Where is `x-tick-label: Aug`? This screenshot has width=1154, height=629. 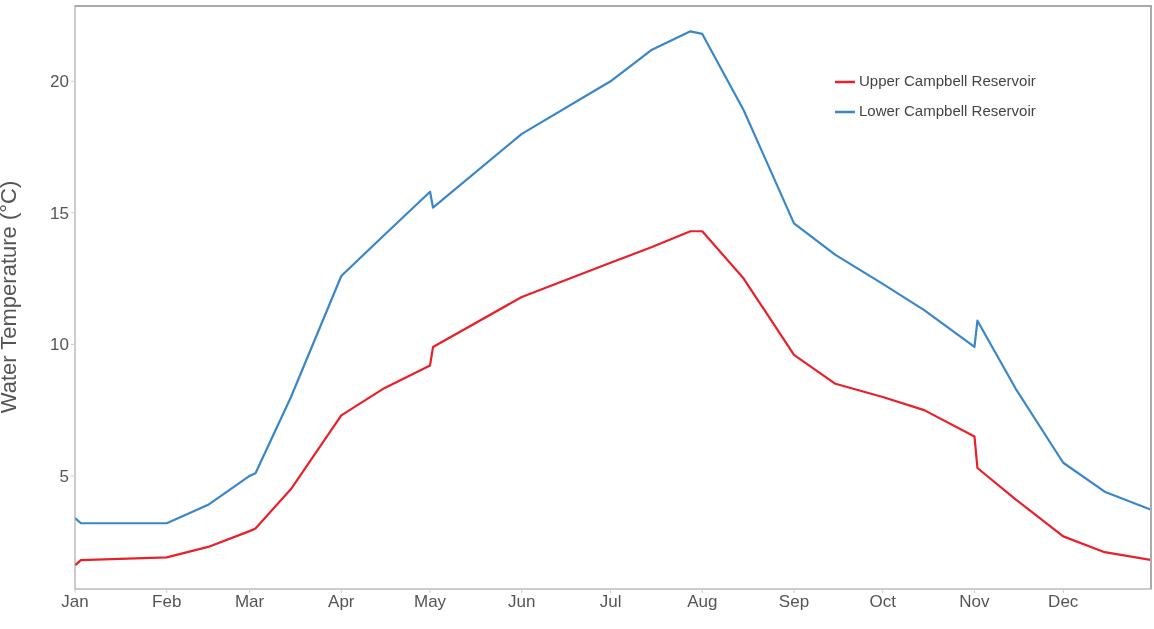
x-tick-label: Aug is located at coordinates (702, 602).